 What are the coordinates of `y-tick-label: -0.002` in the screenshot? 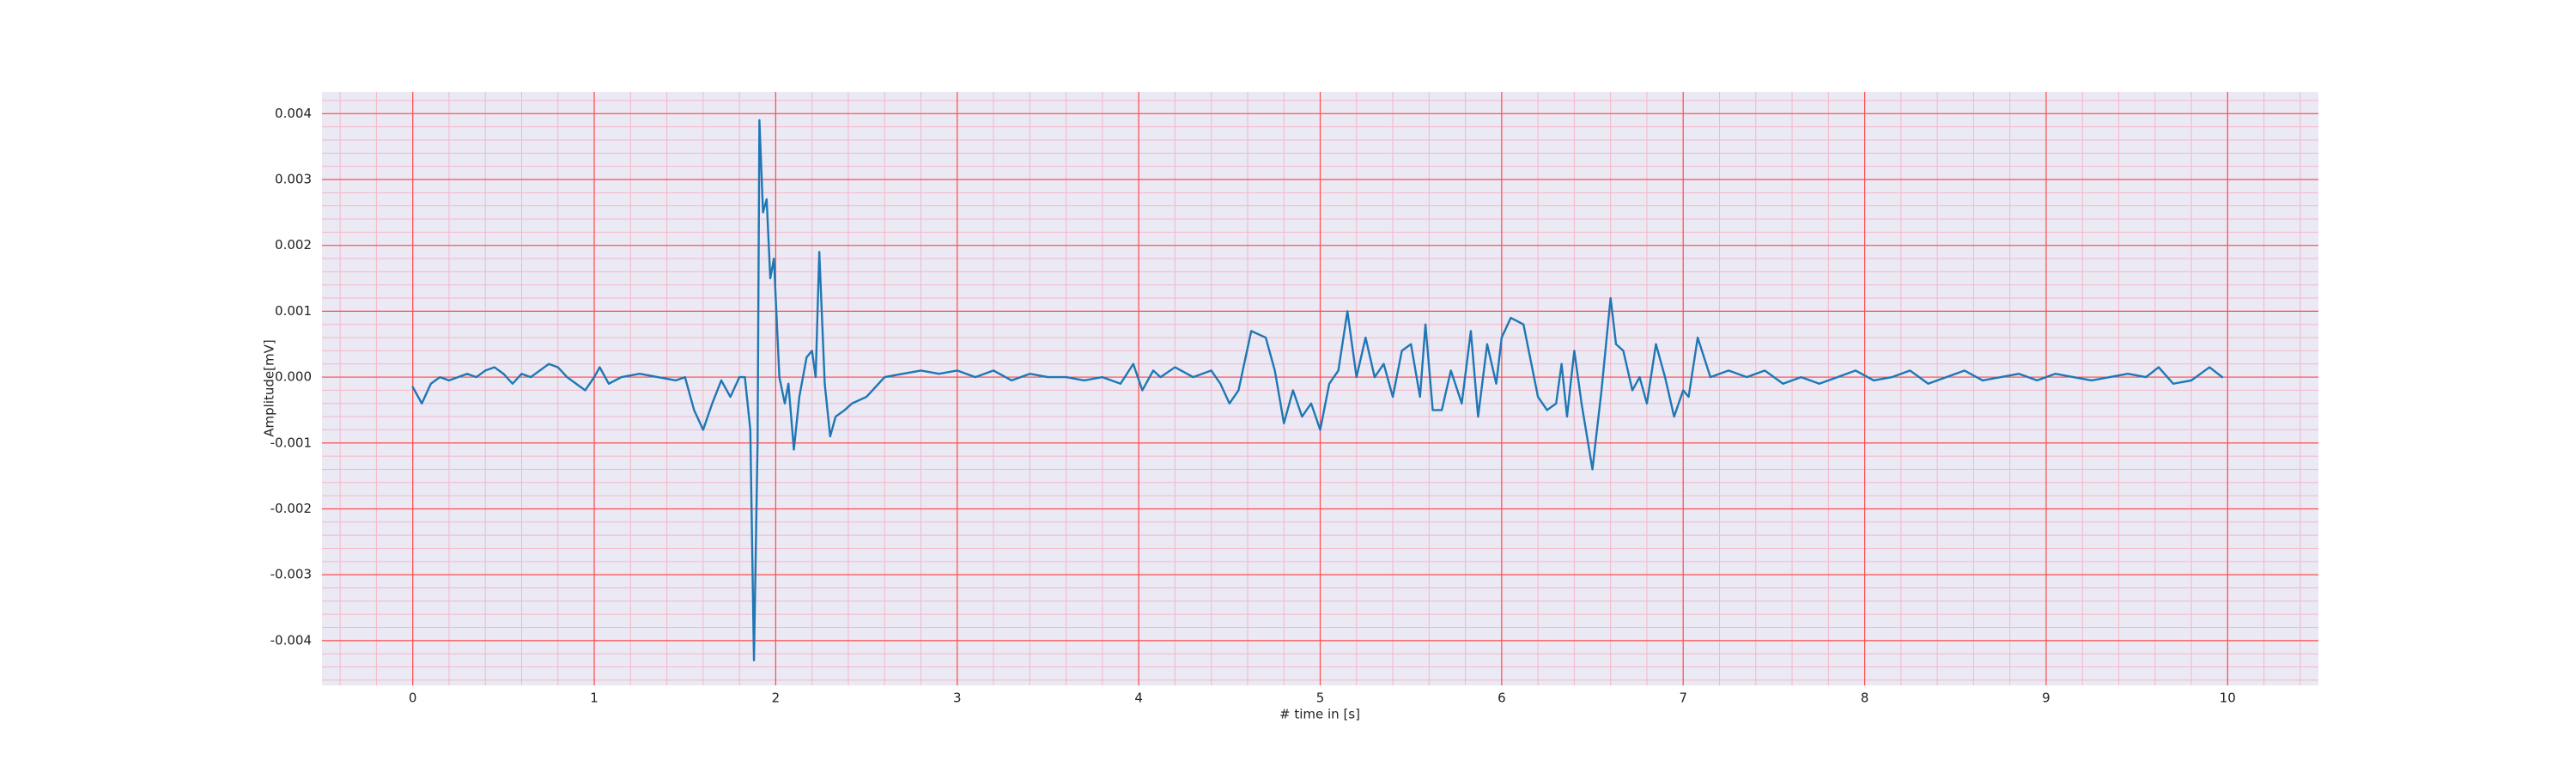 It's located at (291, 509).